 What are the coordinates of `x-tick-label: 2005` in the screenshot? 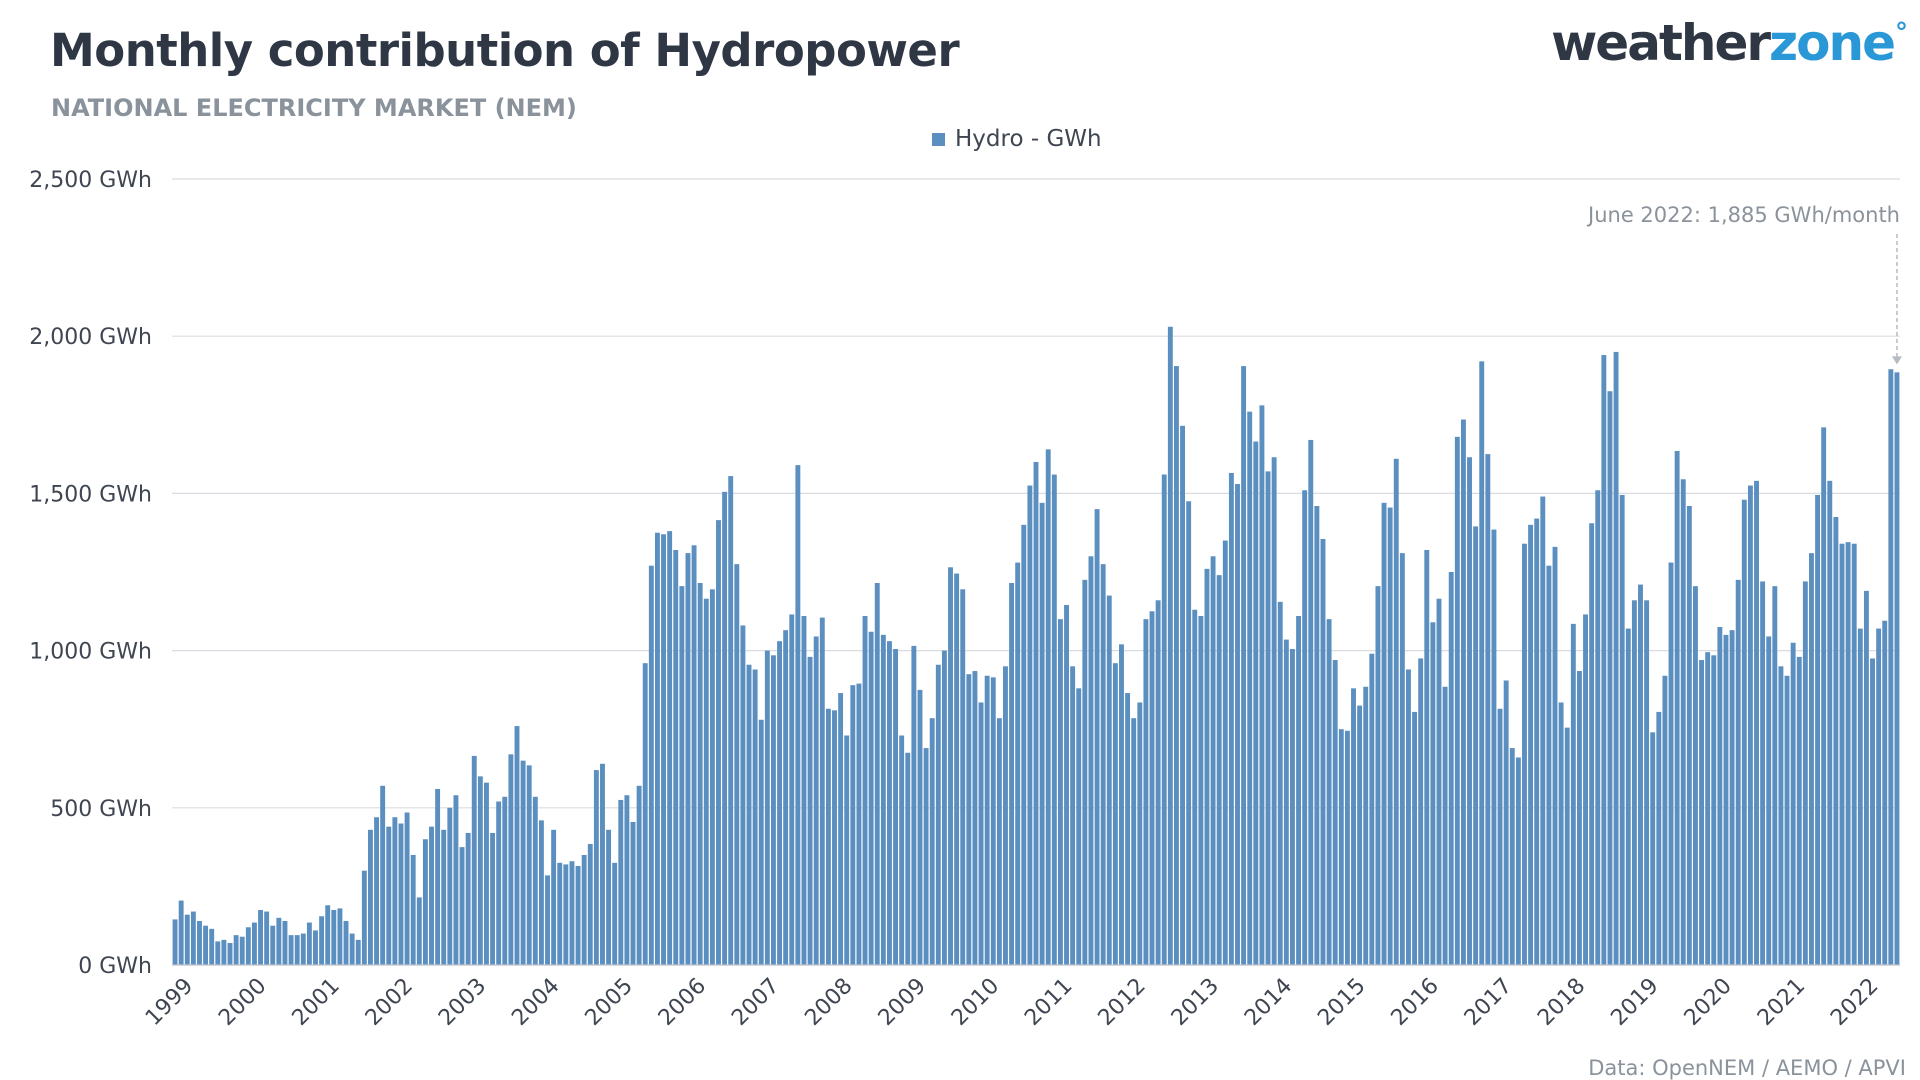 It's located at (609, 1002).